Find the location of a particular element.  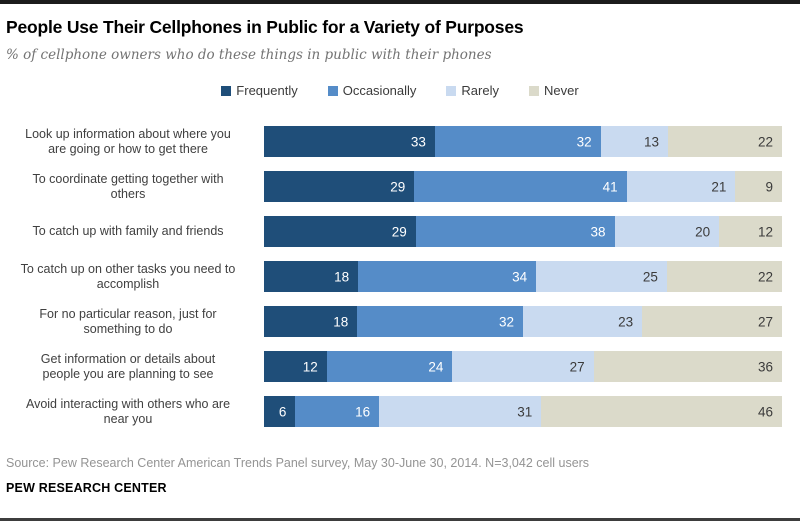

bar-segment: 21 is located at coordinates (681, 186).